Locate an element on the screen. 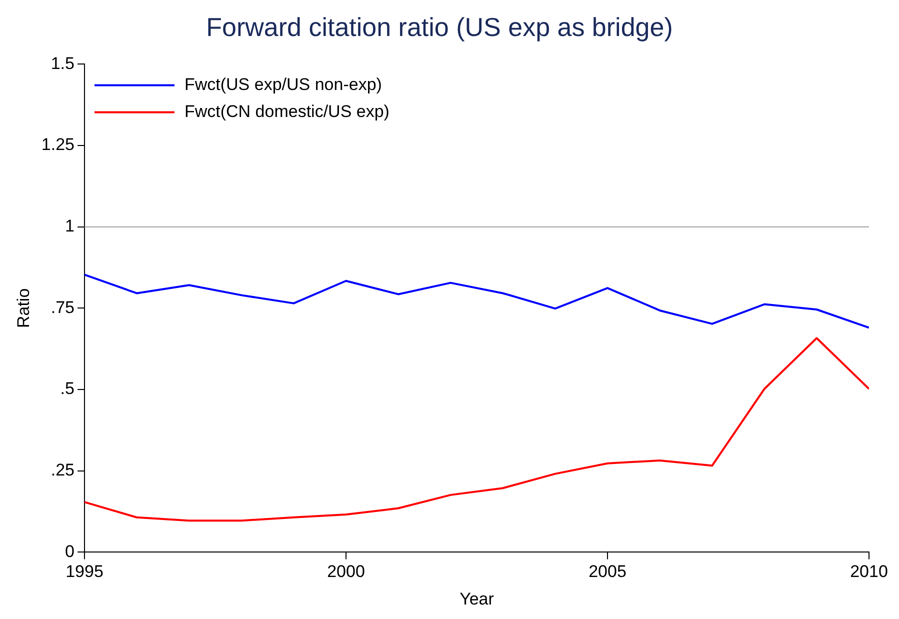 The image size is (899, 619). x-tick-label: 2010 is located at coordinates (869, 572).